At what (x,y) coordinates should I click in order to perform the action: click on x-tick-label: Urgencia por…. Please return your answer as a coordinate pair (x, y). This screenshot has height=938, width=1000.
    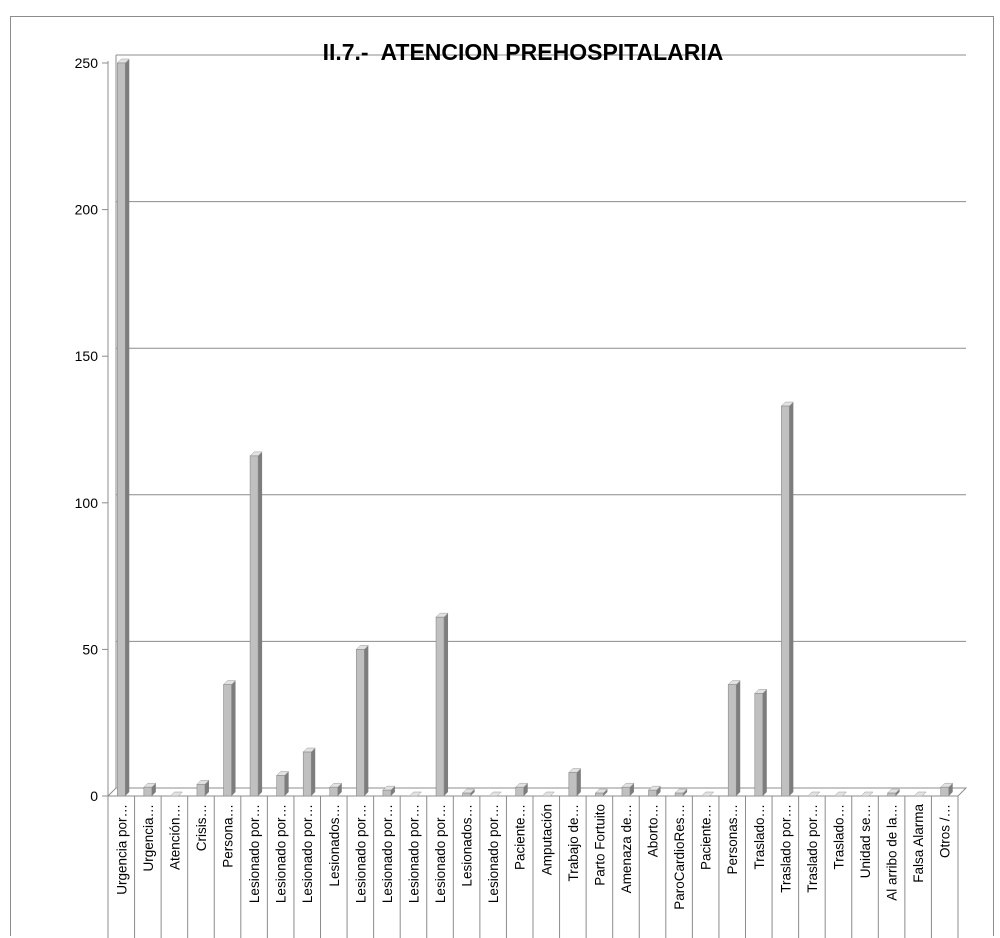
    Looking at the image, I should click on (121, 849).